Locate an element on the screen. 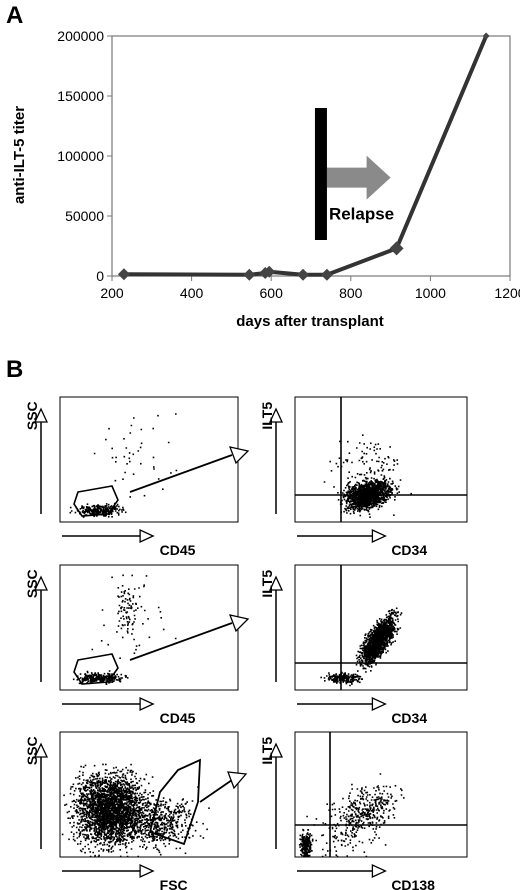  scatter-plot-left-2: SSC CD45 is located at coordinates (137, 645).